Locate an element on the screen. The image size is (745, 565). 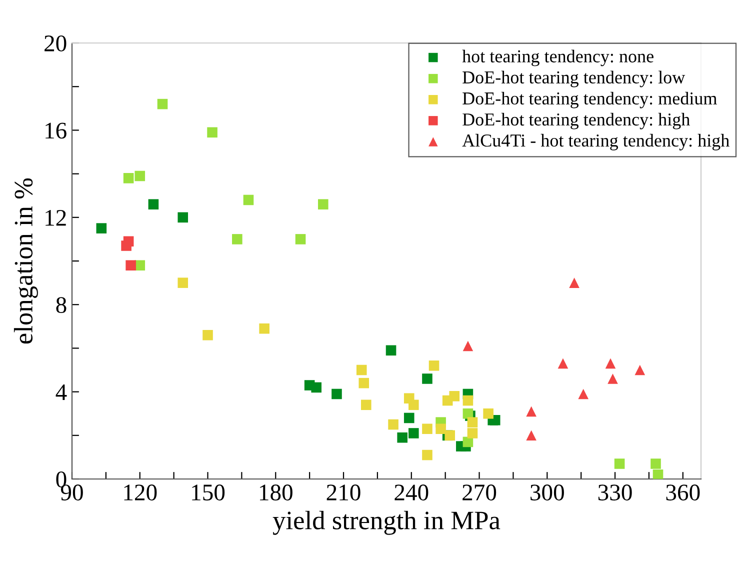
x-axis-title: yield strength in MPa is located at coordinates (386, 522).